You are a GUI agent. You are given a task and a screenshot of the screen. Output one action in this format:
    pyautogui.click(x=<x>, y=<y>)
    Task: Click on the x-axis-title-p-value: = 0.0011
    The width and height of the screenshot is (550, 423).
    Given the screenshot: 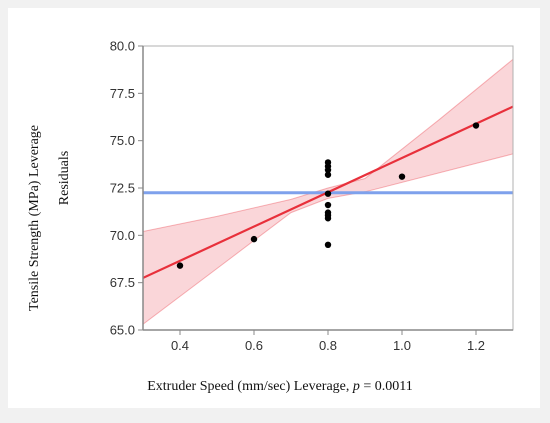 What is the action you would take?
    pyautogui.click(x=386, y=386)
    